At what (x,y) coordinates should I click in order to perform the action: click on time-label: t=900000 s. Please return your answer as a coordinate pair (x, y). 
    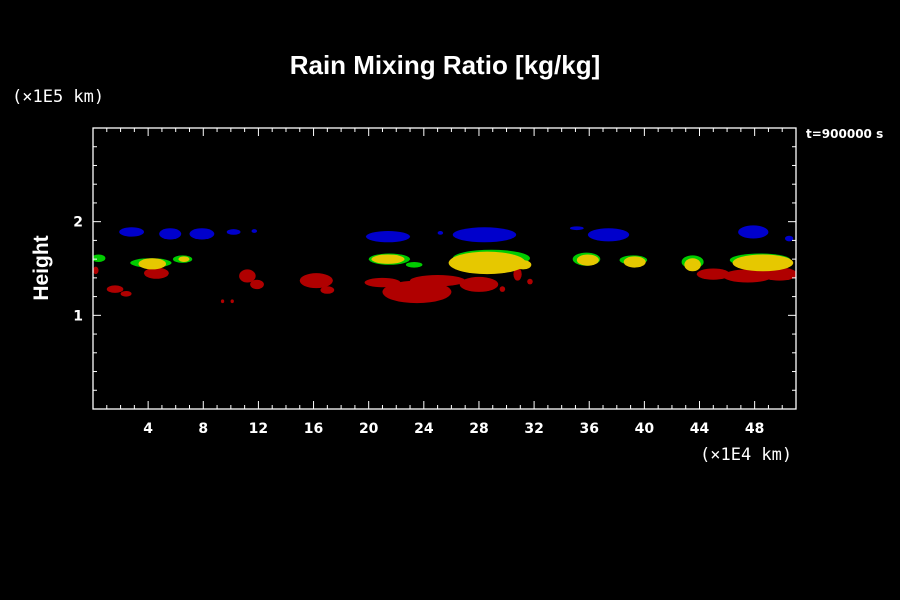
    Looking at the image, I should click on (844, 134).